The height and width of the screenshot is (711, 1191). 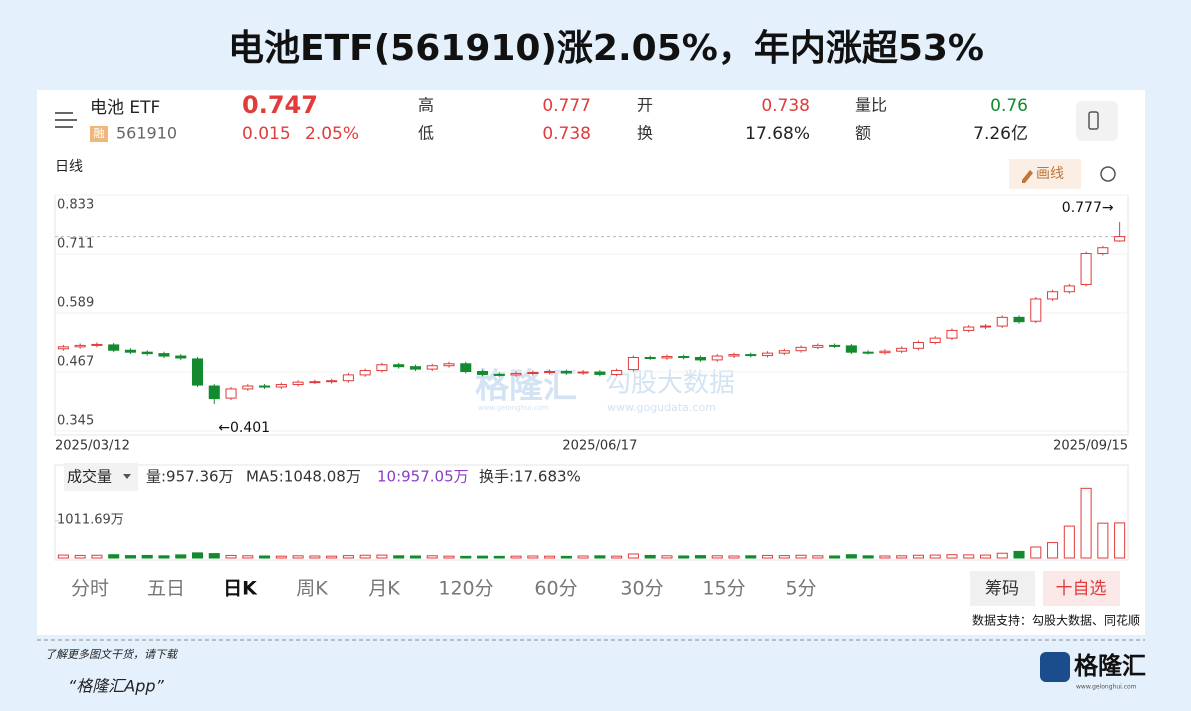 What do you see at coordinates (526, 387) in the screenshot?
I see `watermark-brand: 格隆汇` at bounding box center [526, 387].